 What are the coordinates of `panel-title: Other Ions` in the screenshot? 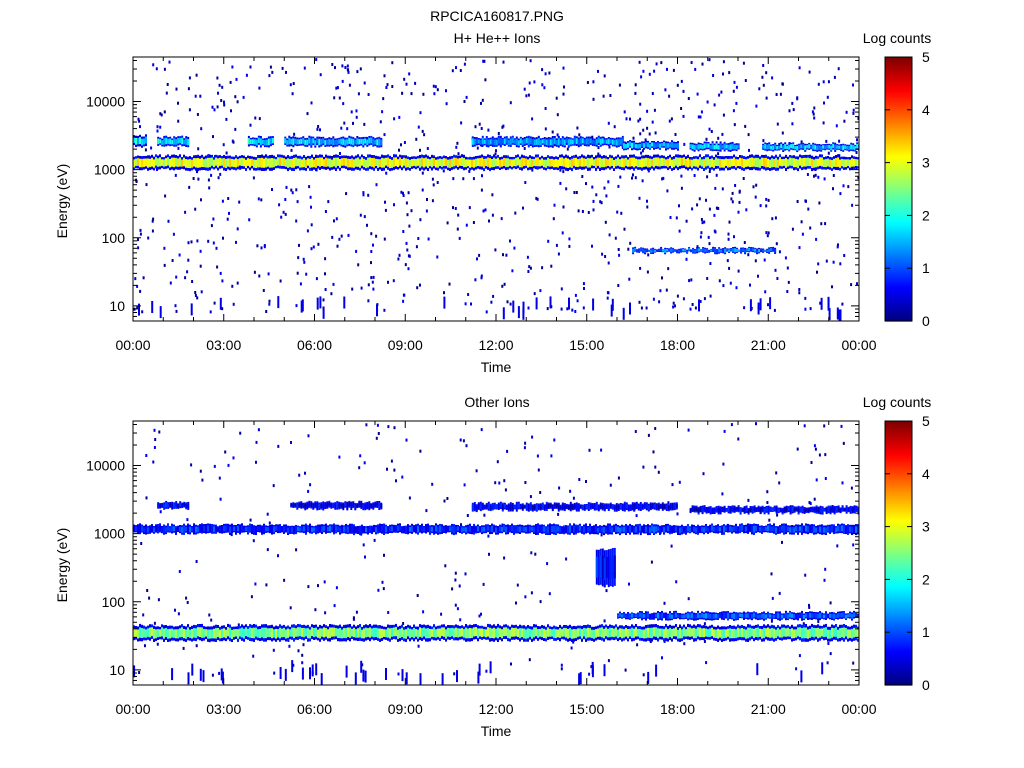 It's located at (496, 402).